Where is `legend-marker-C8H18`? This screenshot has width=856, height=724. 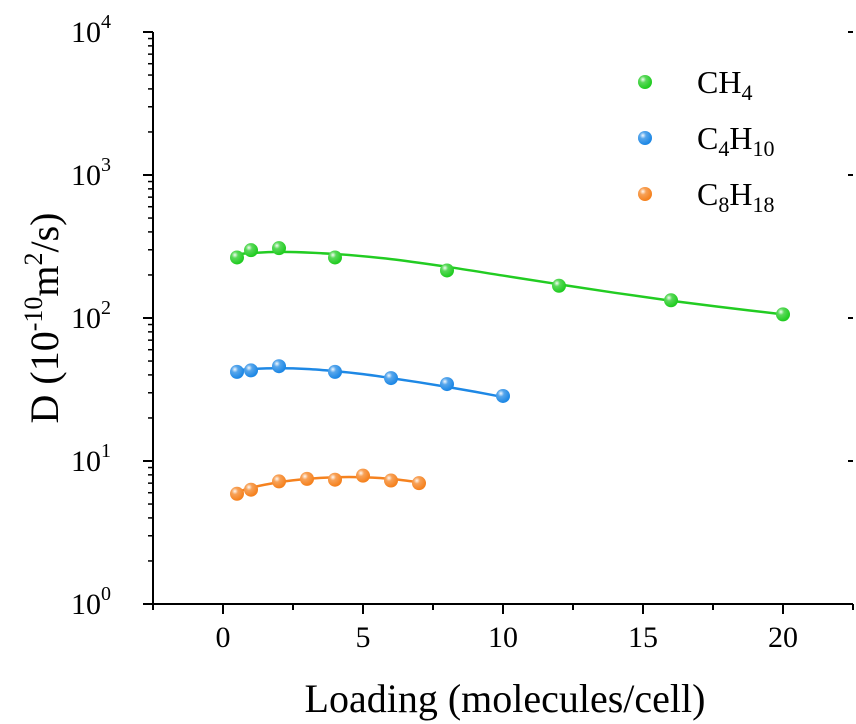 legend-marker-C8H18 is located at coordinates (645, 194).